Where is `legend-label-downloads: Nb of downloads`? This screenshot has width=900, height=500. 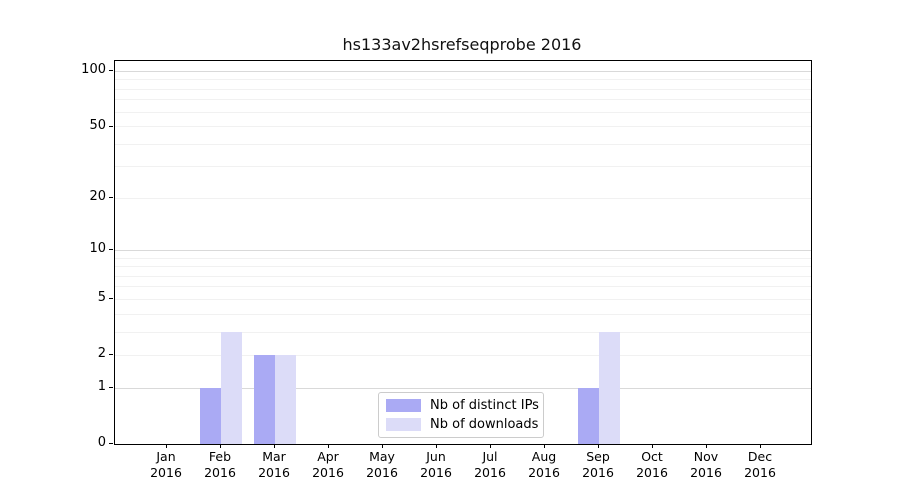
legend-label-downloads: Nb of downloads is located at coordinates (484, 424).